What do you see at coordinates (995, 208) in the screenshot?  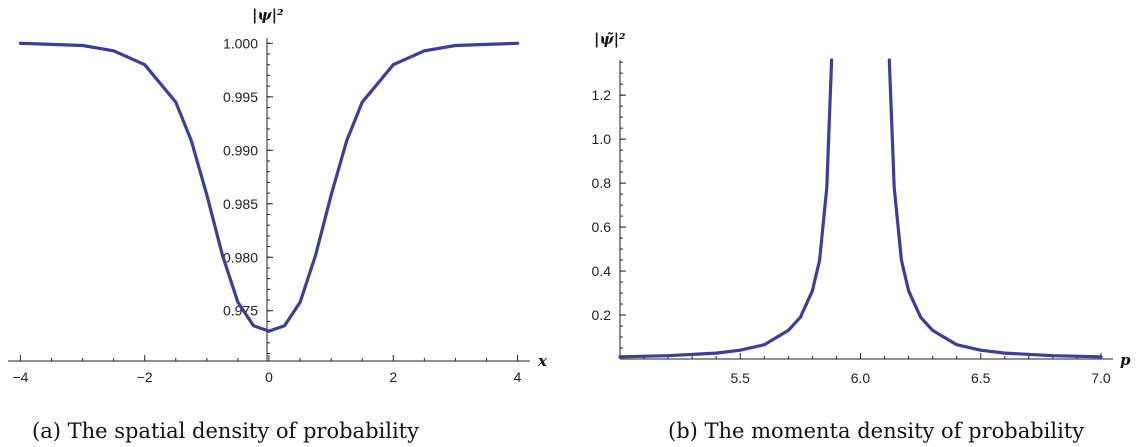 I see `series-line-b-right` at bounding box center [995, 208].